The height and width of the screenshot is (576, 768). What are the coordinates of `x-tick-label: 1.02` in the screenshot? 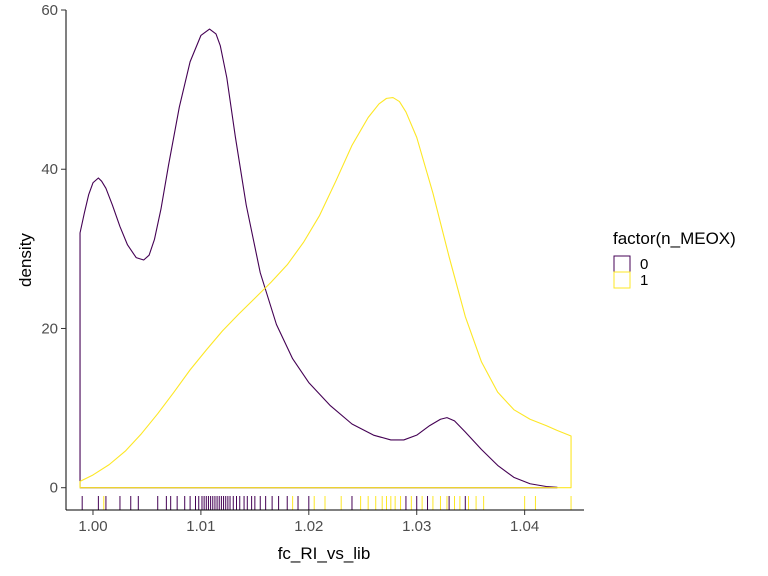 It's located at (308, 526).